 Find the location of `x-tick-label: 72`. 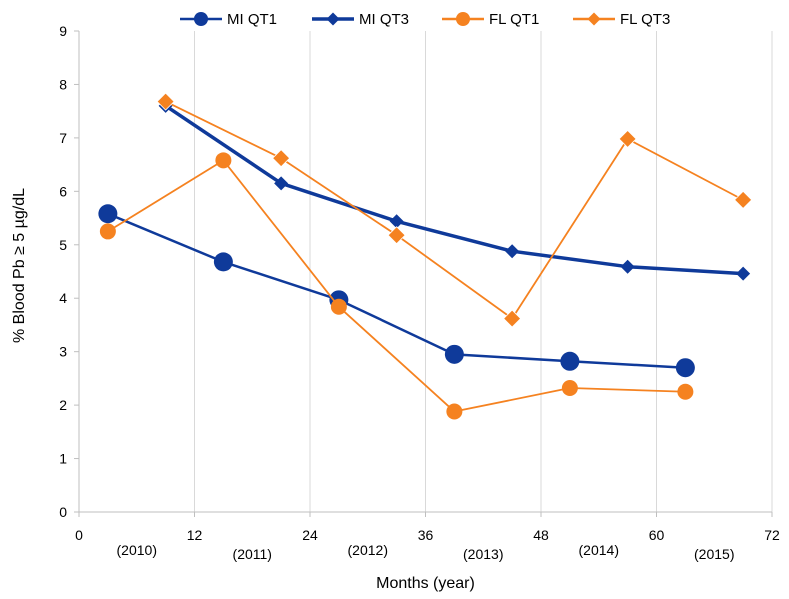

x-tick-label: 72 is located at coordinates (772, 535).